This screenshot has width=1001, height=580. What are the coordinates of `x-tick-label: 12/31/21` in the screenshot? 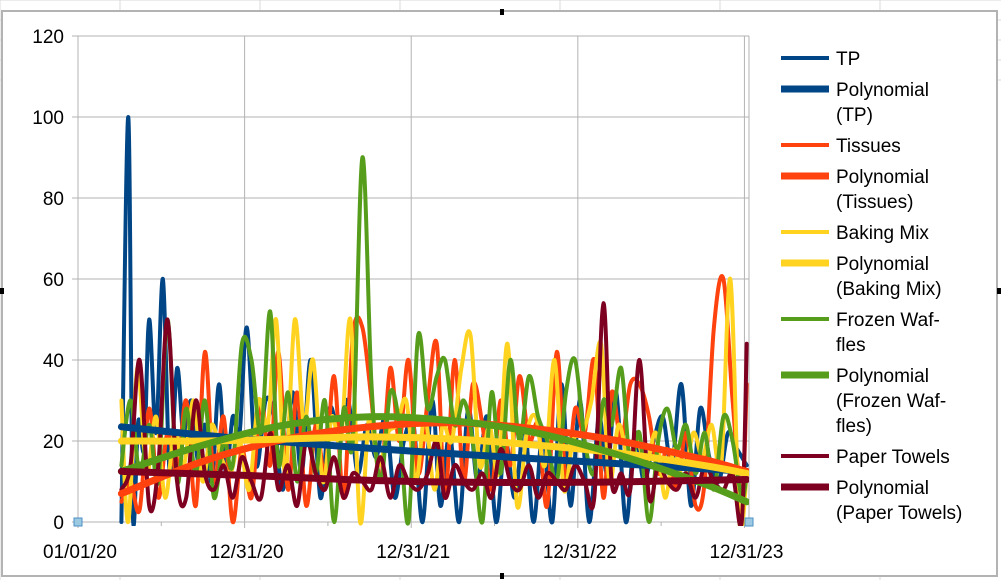 It's located at (413, 552).